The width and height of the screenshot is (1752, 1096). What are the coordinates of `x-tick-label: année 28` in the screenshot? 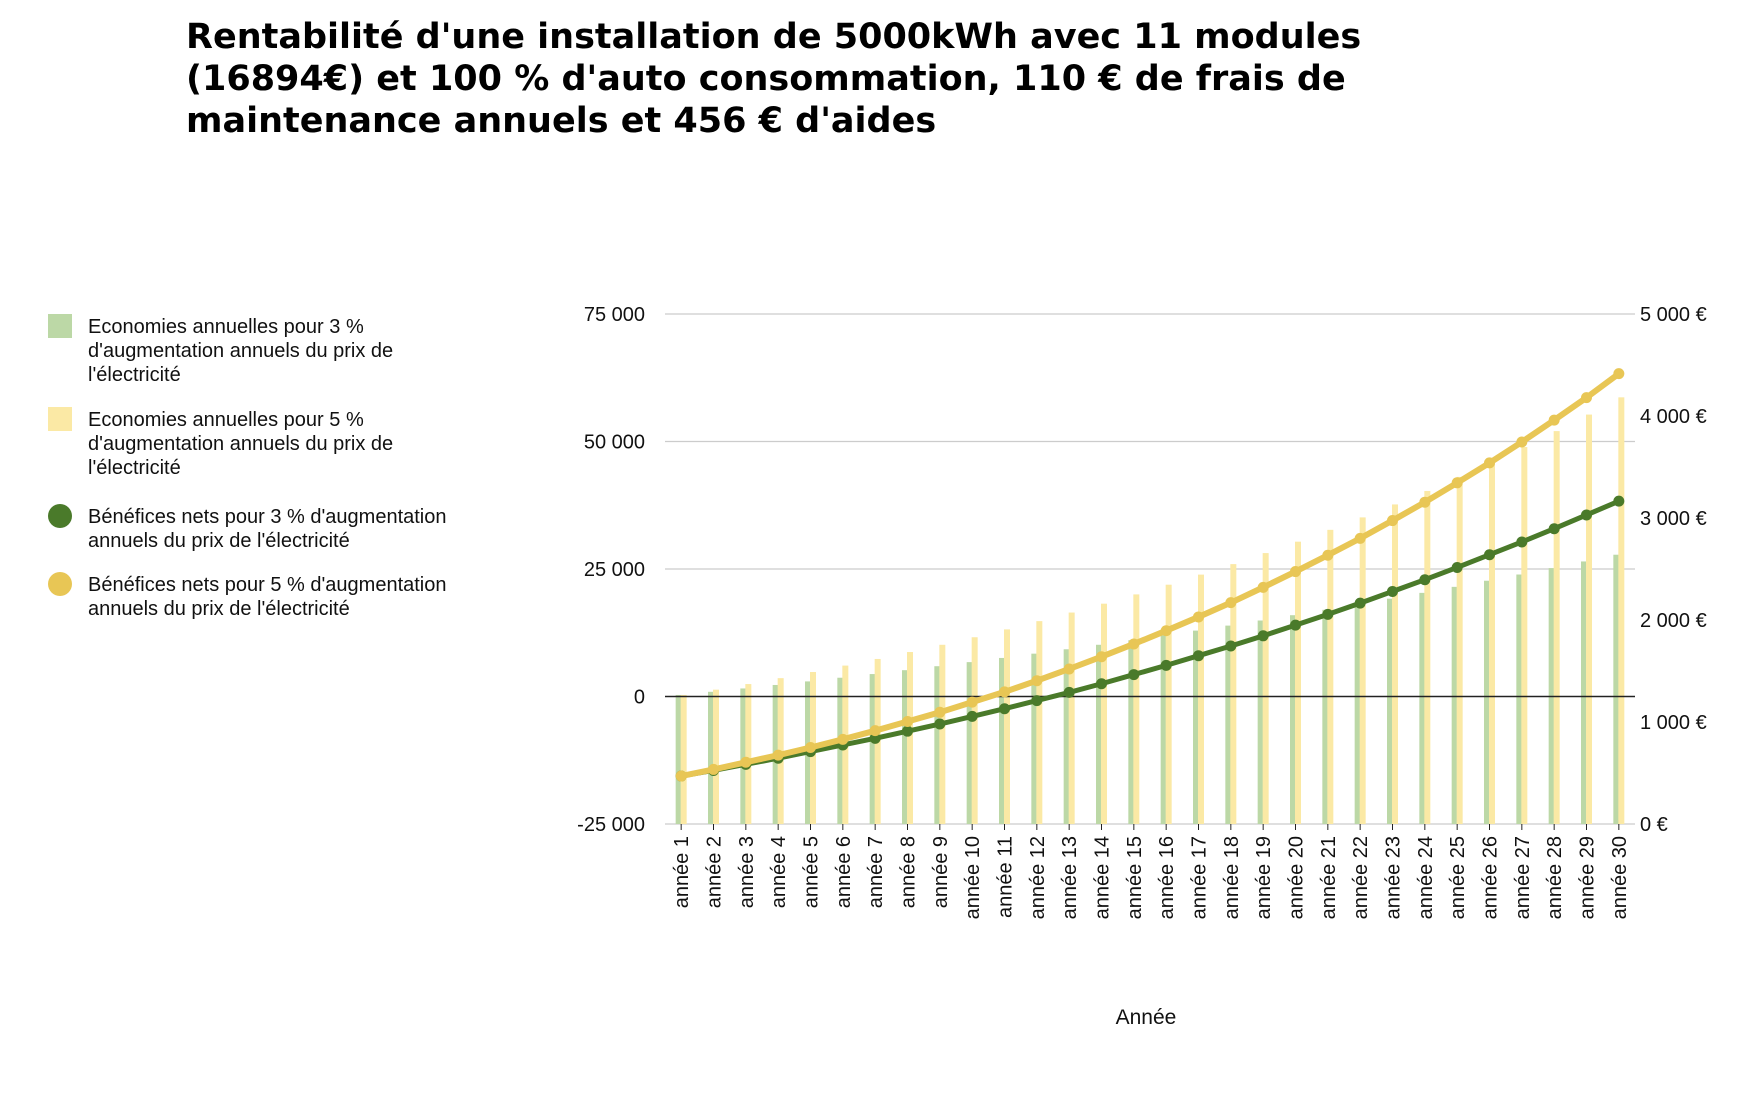 It's located at (1555, 877).